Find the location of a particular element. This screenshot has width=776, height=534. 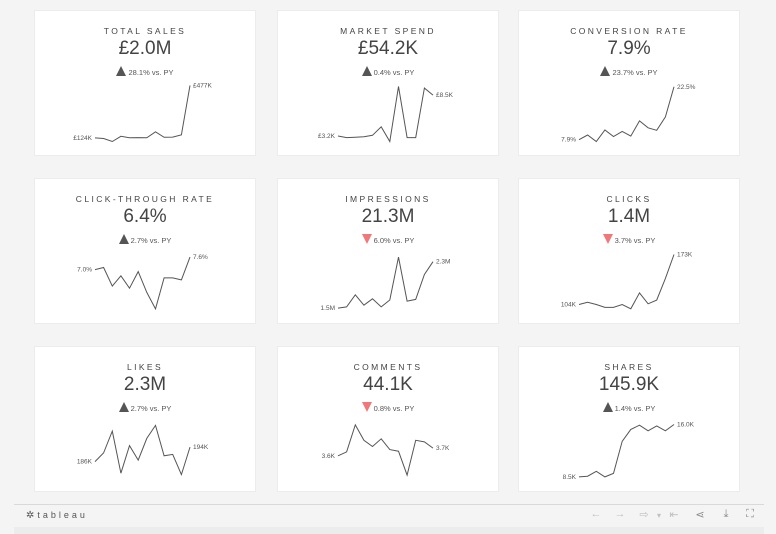

kpi-change-text: 1.4% vs. PY is located at coordinates (635, 408).